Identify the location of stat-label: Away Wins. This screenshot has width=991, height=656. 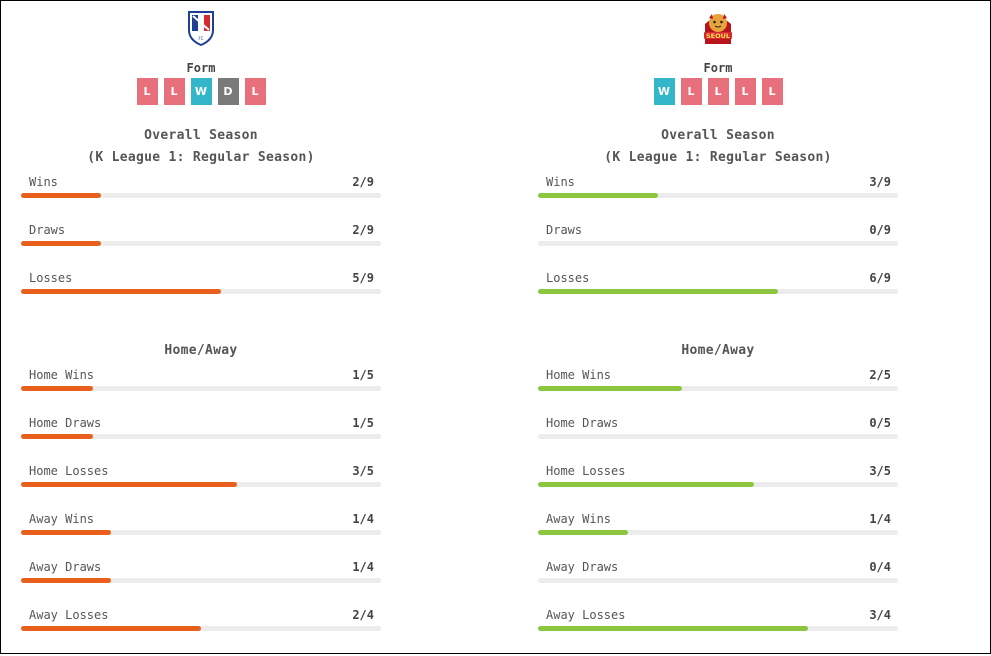
(579, 519).